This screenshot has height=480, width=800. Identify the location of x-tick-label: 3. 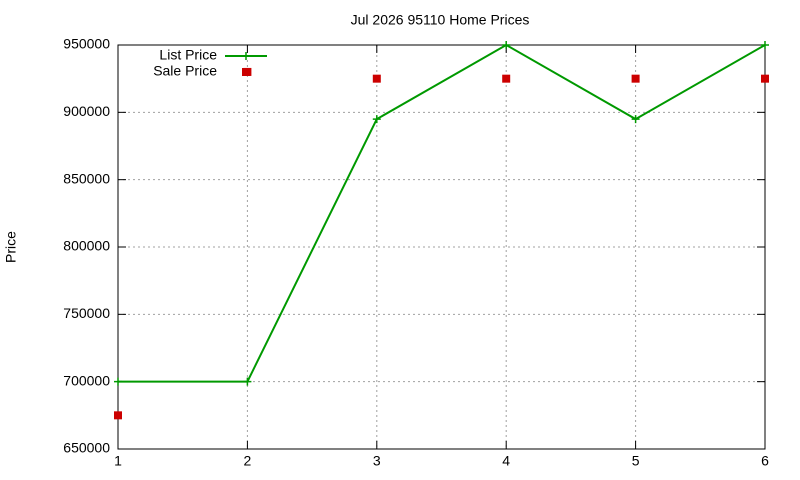
(377, 461).